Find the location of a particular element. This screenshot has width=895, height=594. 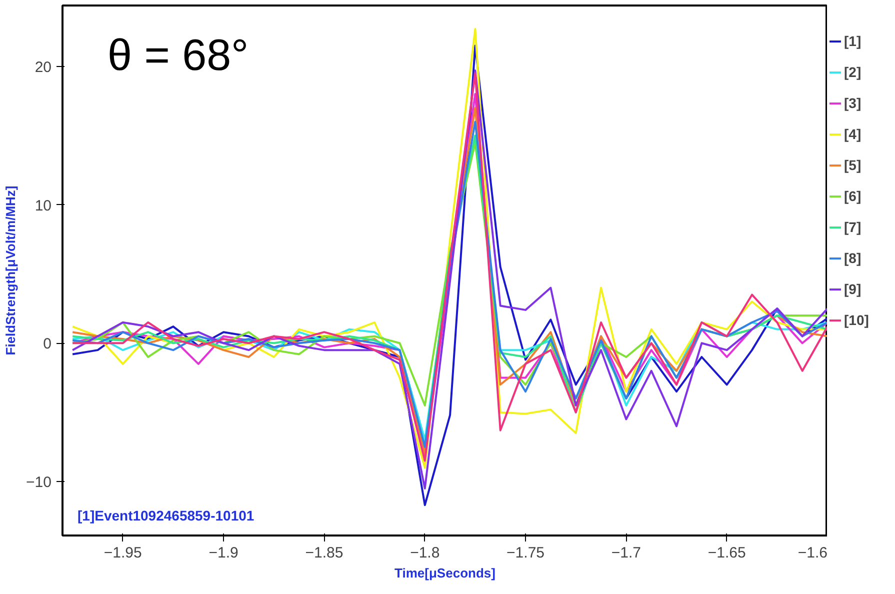

x-tick-label: −1.85 is located at coordinates (324, 553).